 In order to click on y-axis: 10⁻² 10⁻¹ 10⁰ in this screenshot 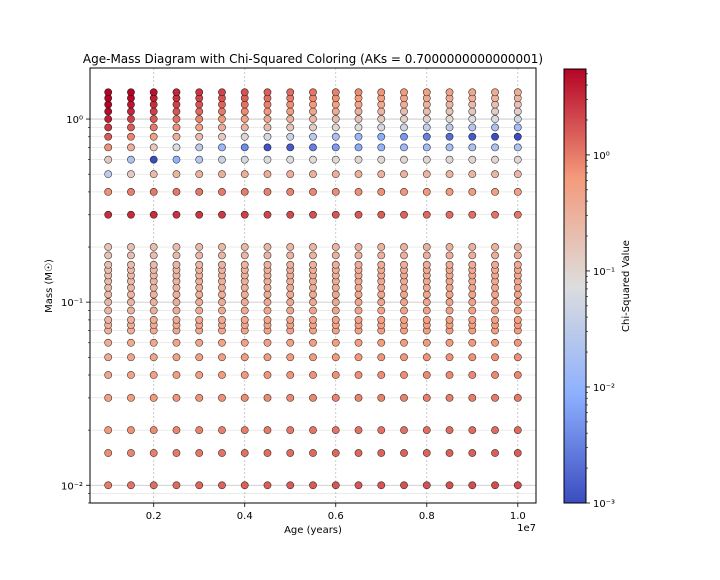, I will do `click(75, 309)`.